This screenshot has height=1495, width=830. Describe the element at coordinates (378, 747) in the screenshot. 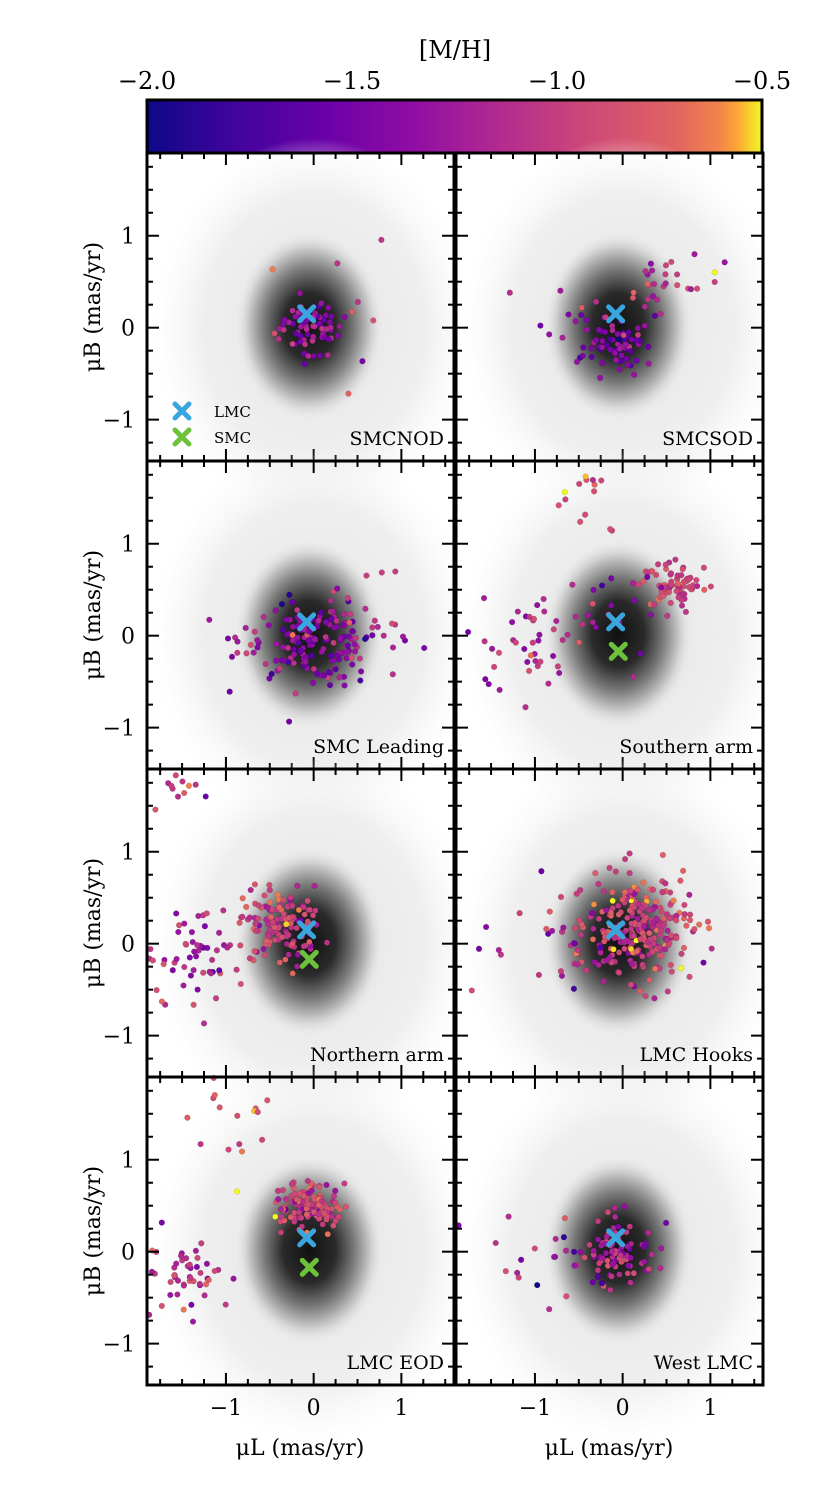

I see `panel-title: SMC Leading` at that location.